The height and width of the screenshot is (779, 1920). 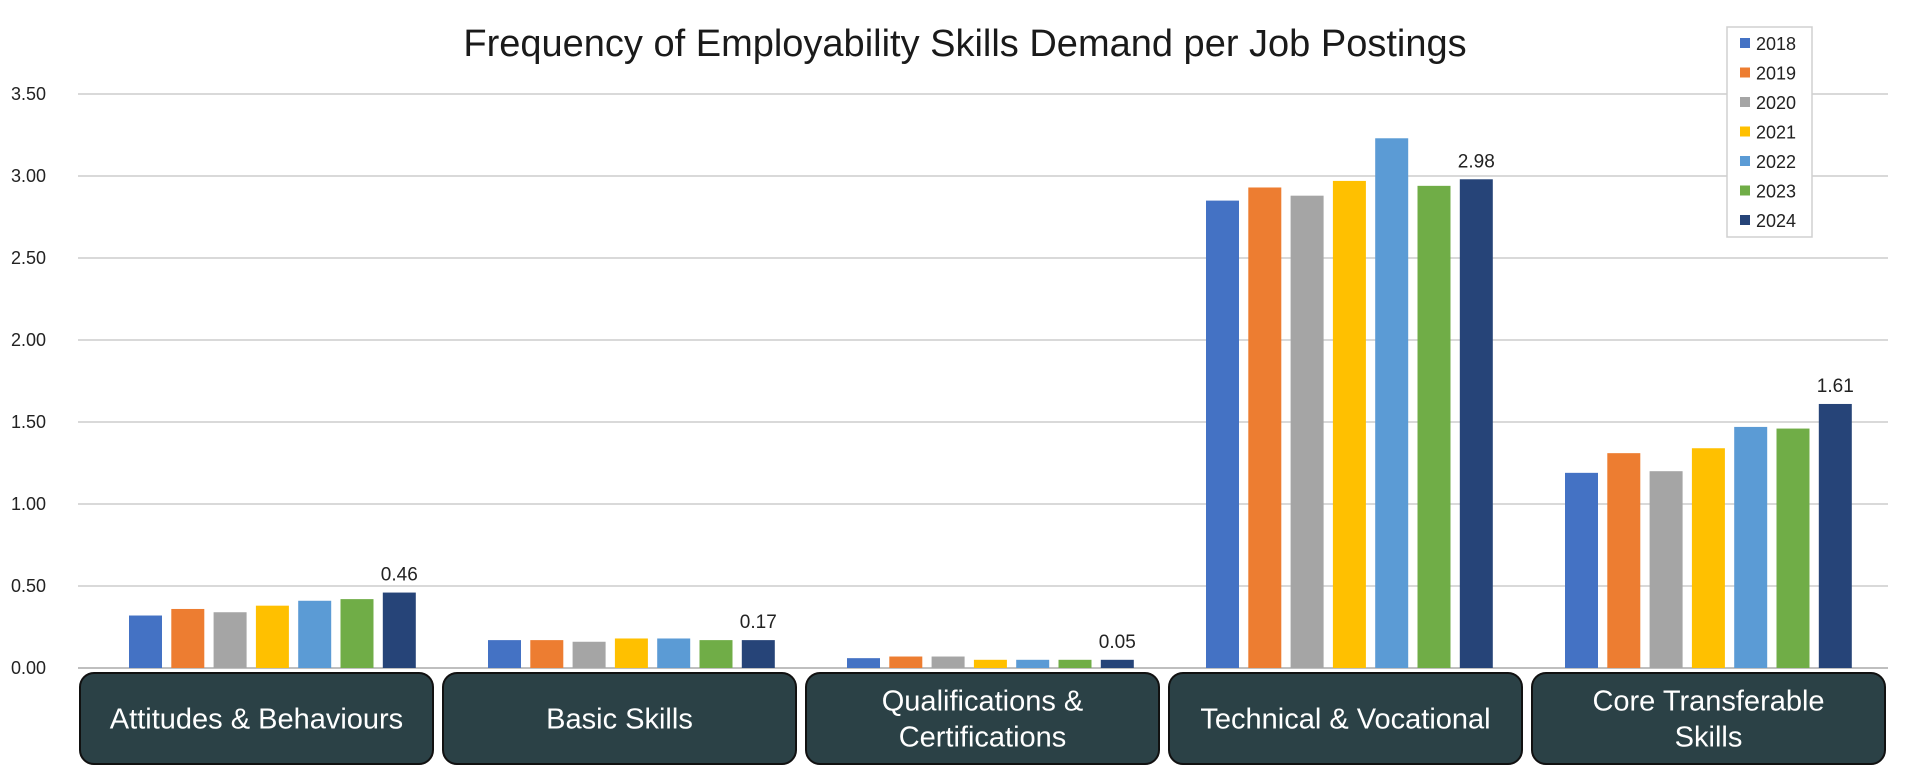 I want to click on legend-swatch-2022, so click(x=1745, y=161).